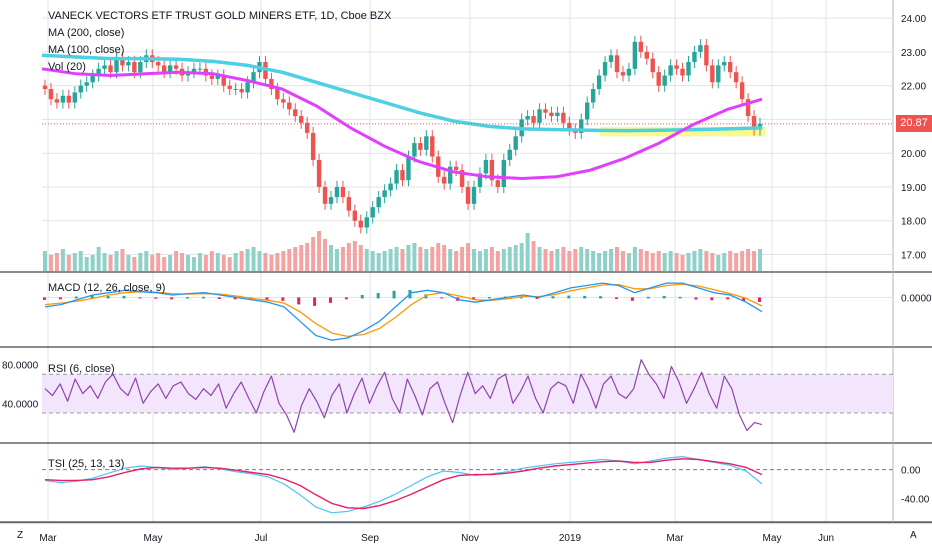  I want to click on macd-signal-line, so click(403, 310).